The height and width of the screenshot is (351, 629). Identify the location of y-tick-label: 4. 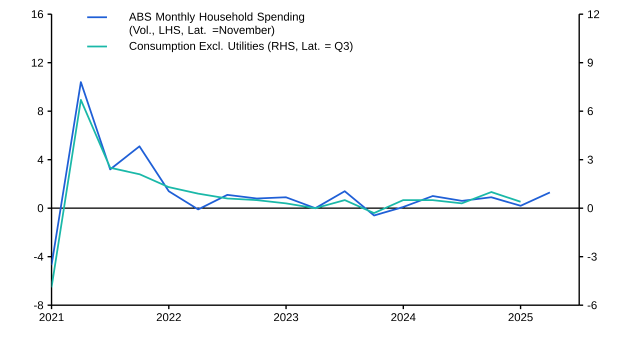
(41, 160).